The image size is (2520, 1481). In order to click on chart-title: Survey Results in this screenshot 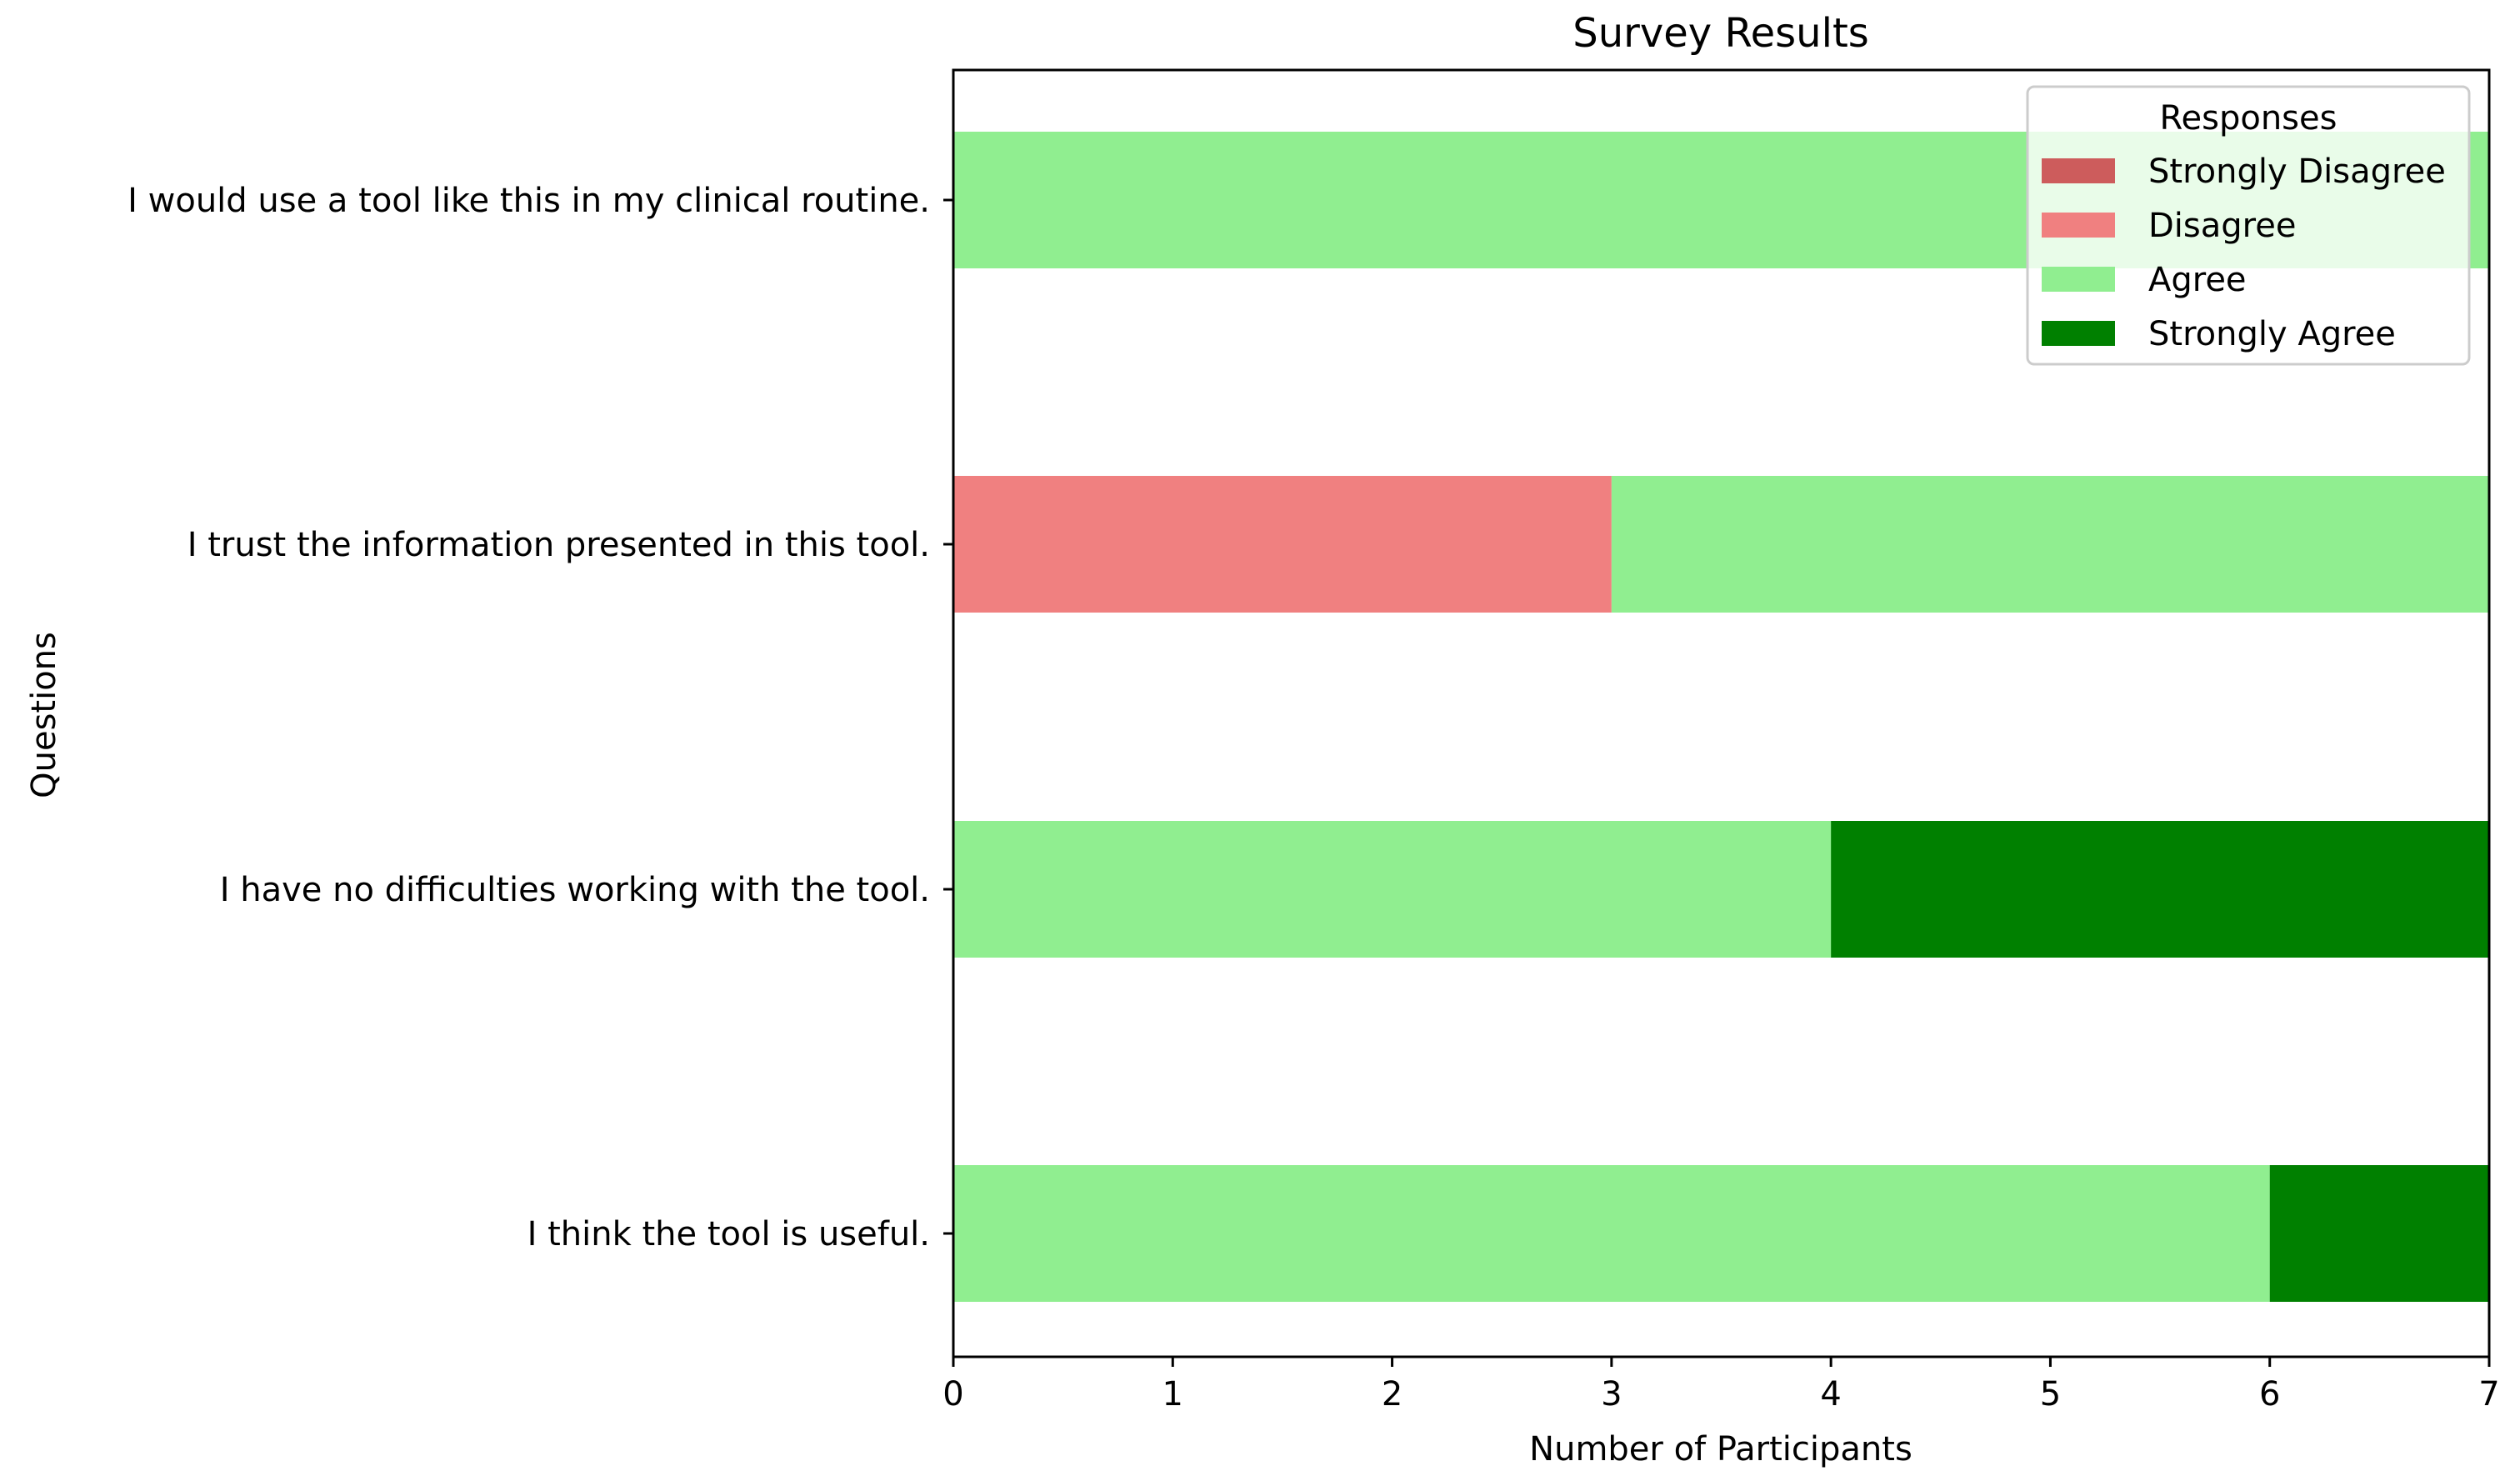, I will do `click(1720, 33)`.